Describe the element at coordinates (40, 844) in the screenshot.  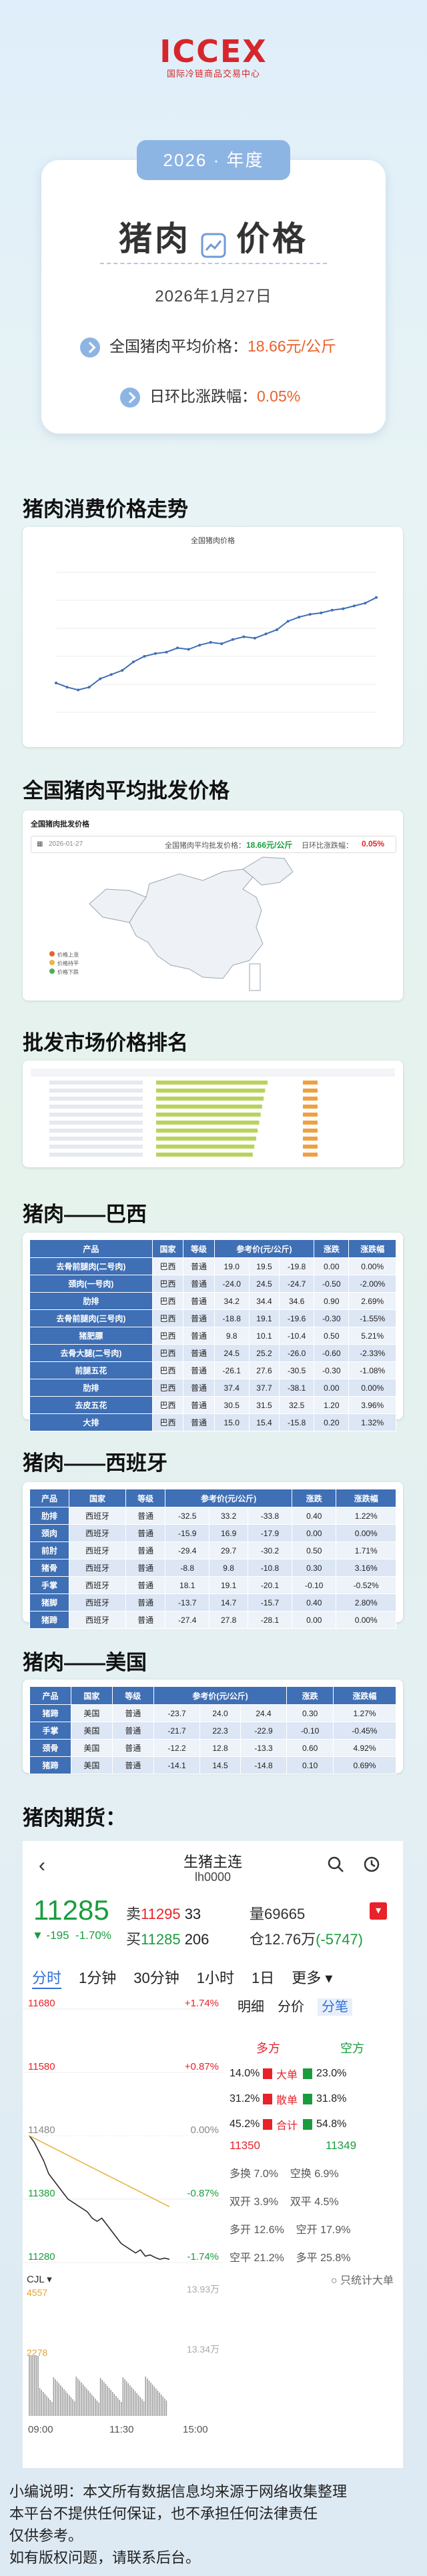
I see `calendar-icon: ▦` at that location.